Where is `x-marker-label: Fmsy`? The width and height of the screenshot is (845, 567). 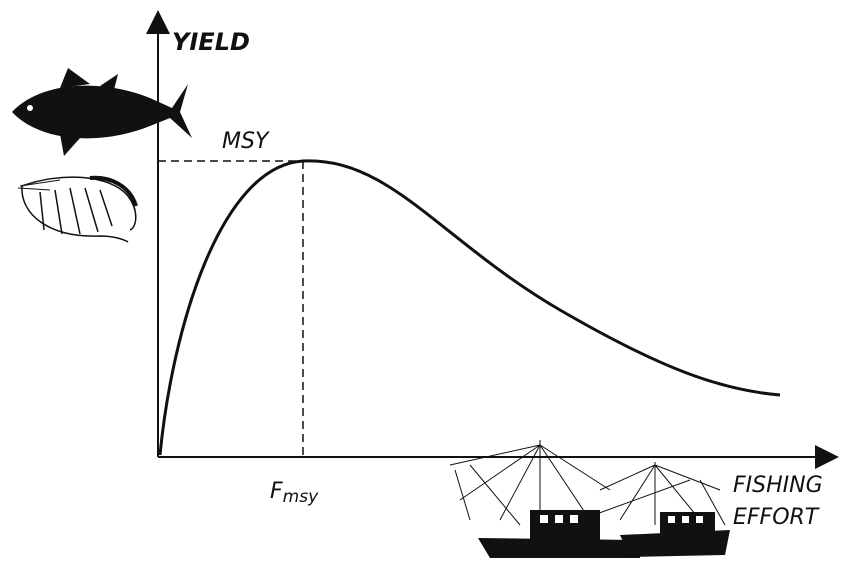
x-marker-label: Fmsy is located at coordinates (294, 493).